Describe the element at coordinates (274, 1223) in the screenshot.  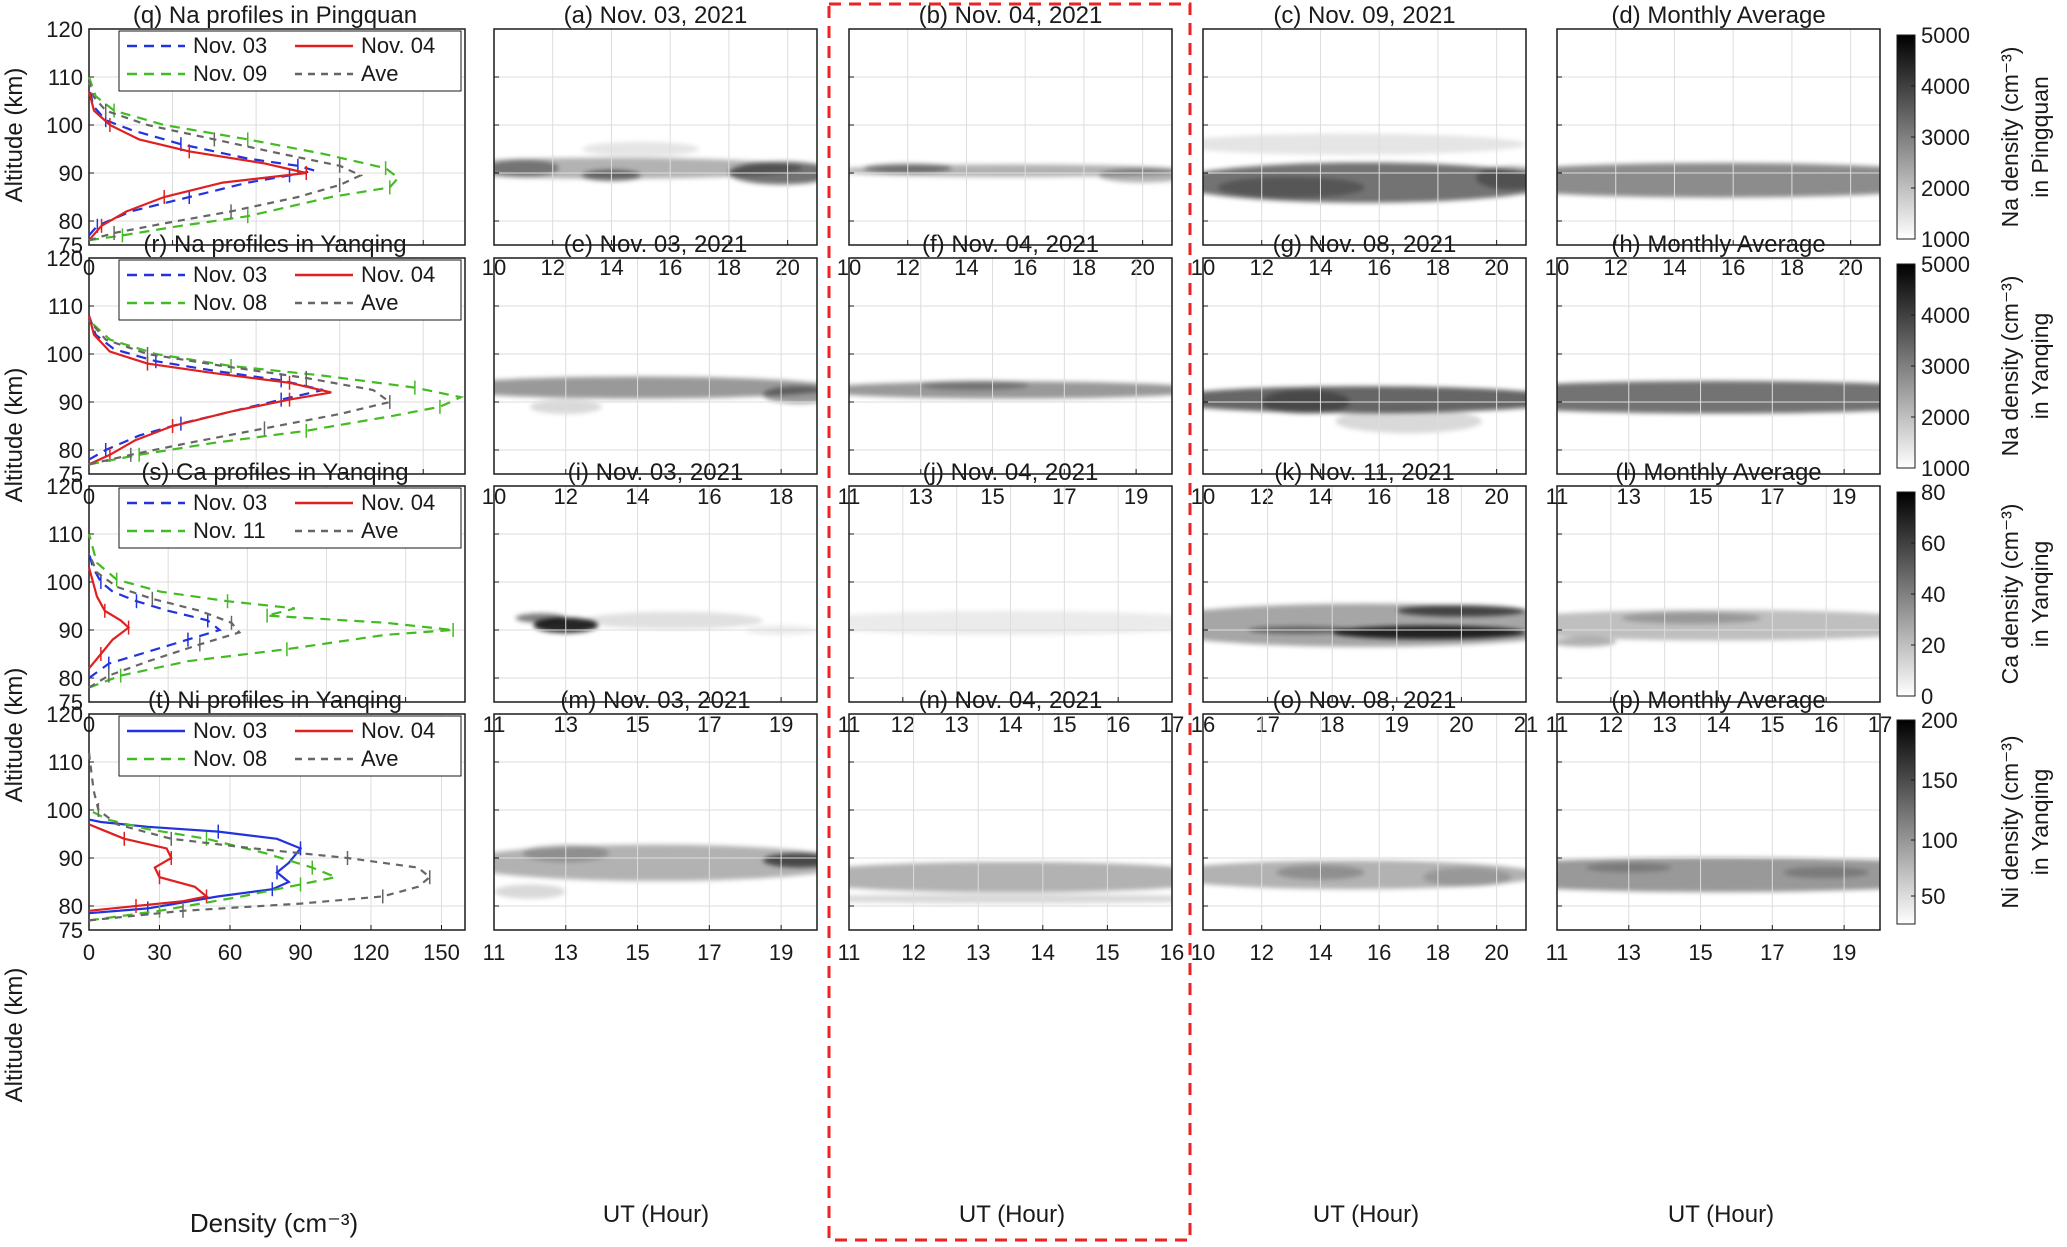
I see `profile-xlabel: Density (cm⁻³)` at that location.